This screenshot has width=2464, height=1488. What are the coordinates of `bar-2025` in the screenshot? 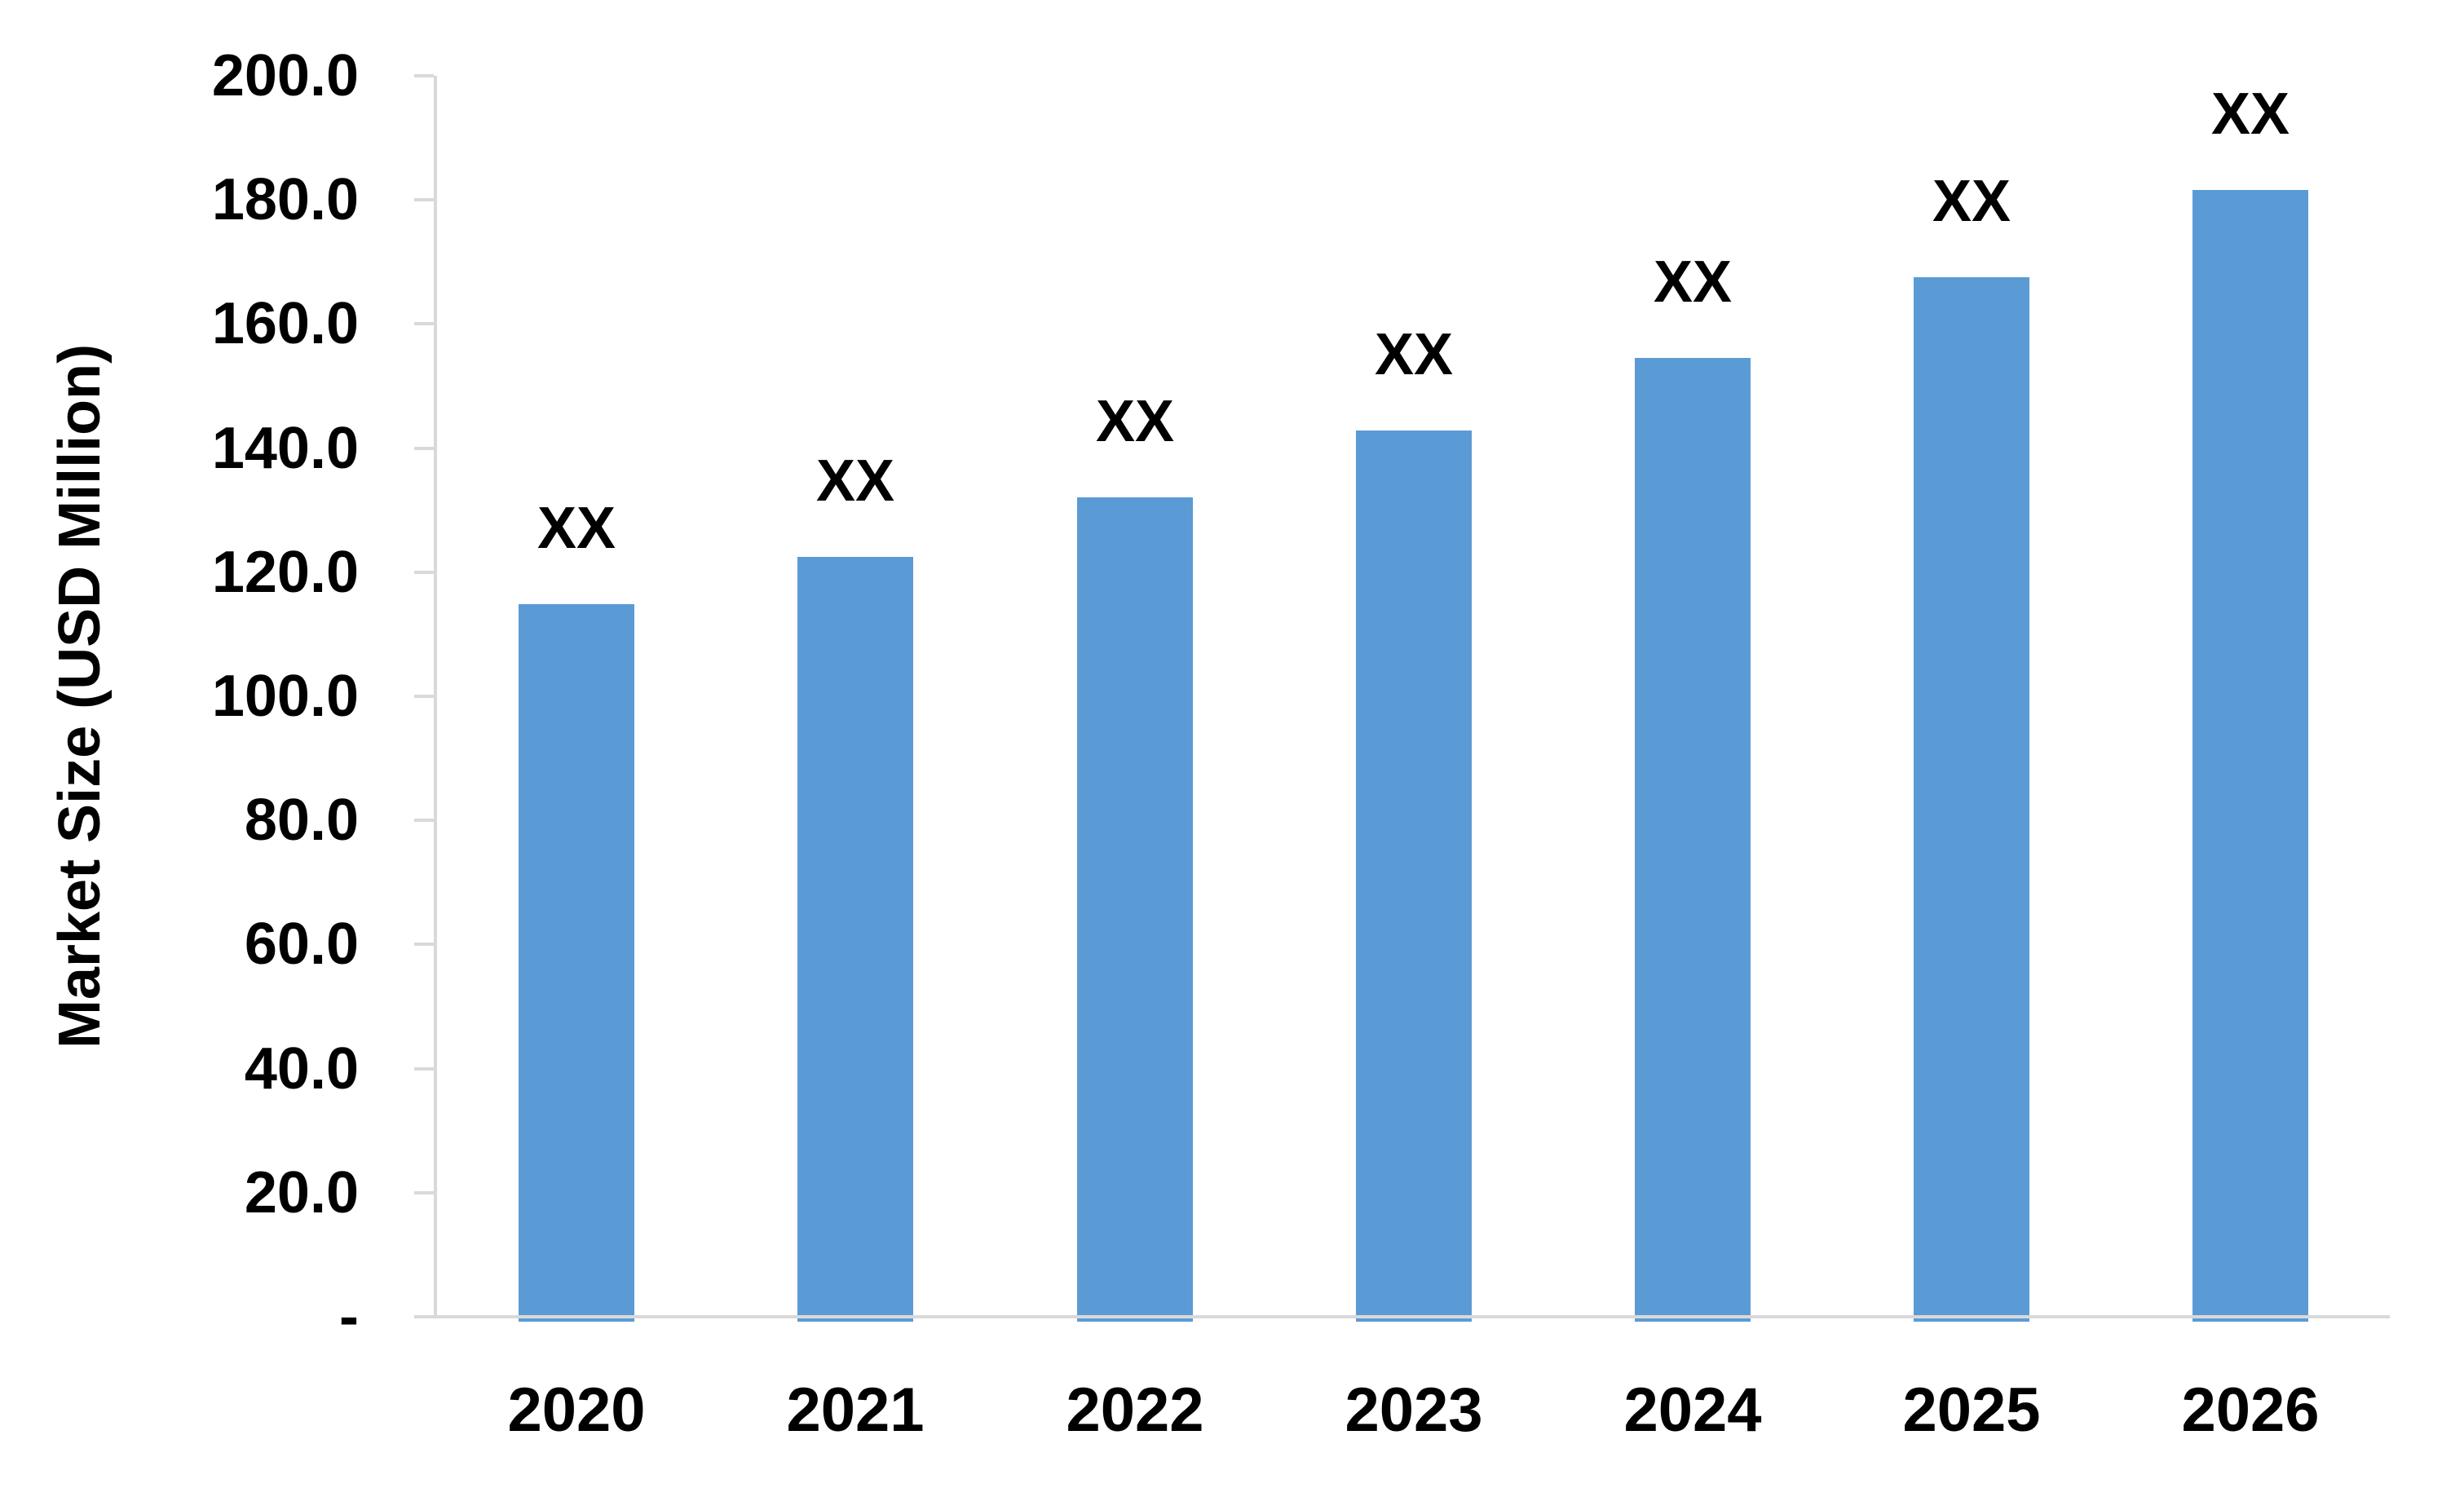 It's located at (1971, 799).